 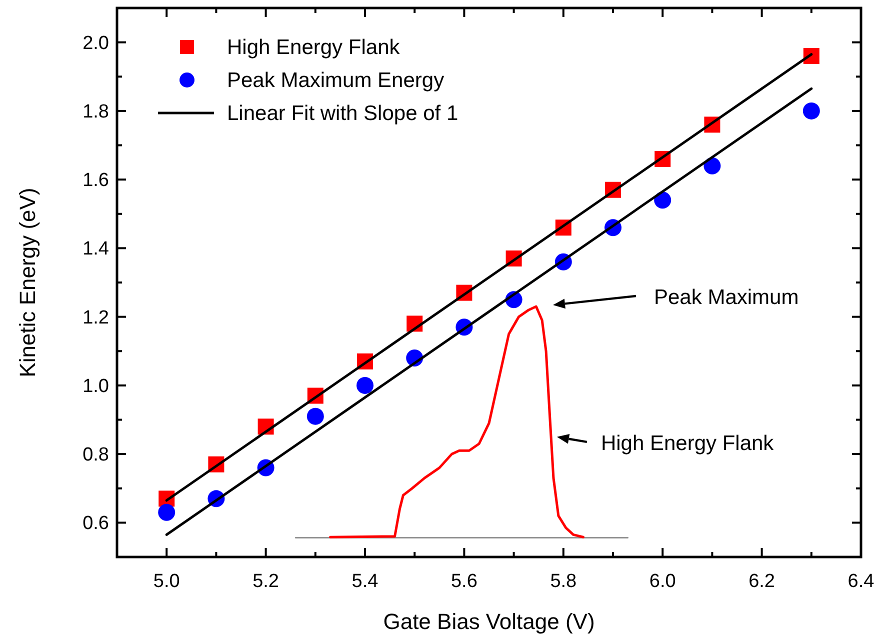 What do you see at coordinates (762, 581) in the screenshot?
I see `x-tick-label: 6.2` at bounding box center [762, 581].